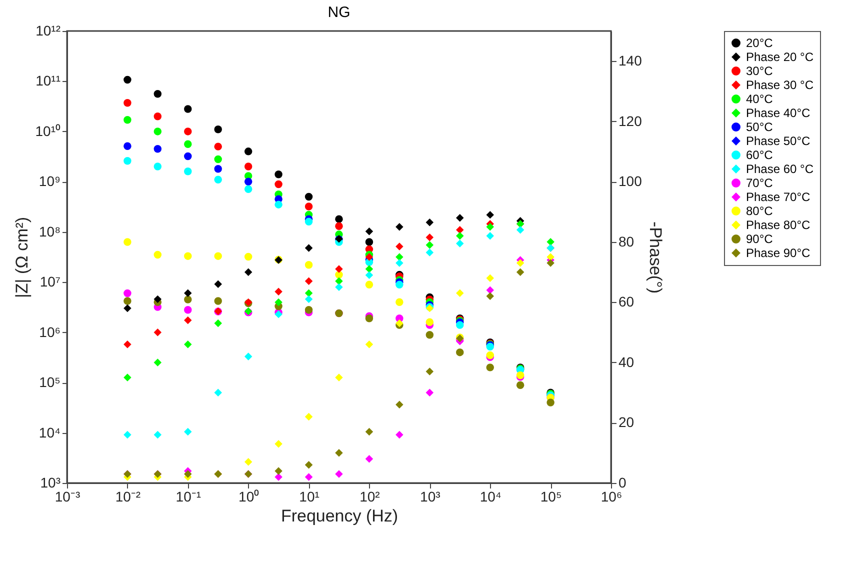 This screenshot has height=577, width=862. Describe the element at coordinates (189, 496) in the screenshot. I see `x-tick-label: 10⁻¹` at that location.